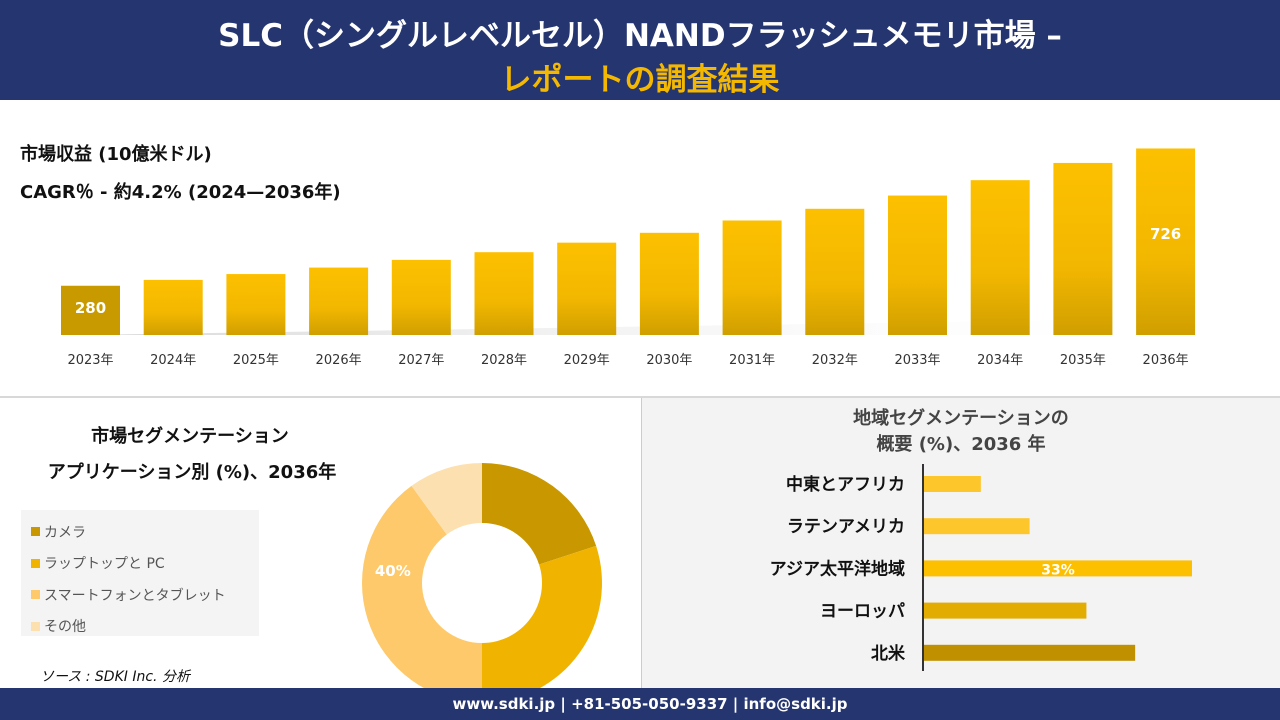 This screenshot has height=720, width=1280. I want to click on segment-title-1: 市場セグメンテーション, so click(190, 436).